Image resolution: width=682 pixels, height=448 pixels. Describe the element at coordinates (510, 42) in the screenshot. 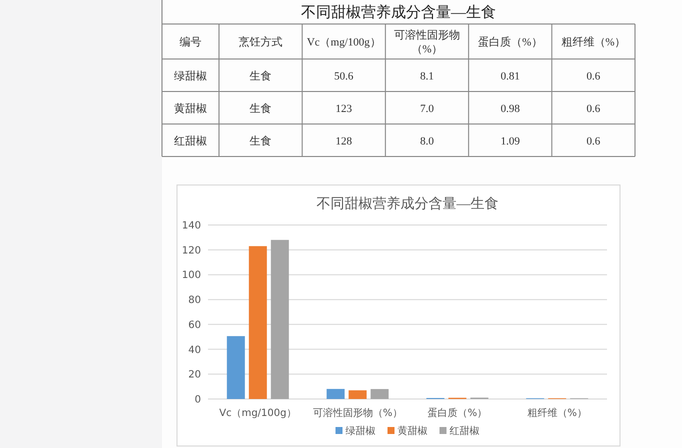

I see `category-label: 蛋白质（%）` at that location.